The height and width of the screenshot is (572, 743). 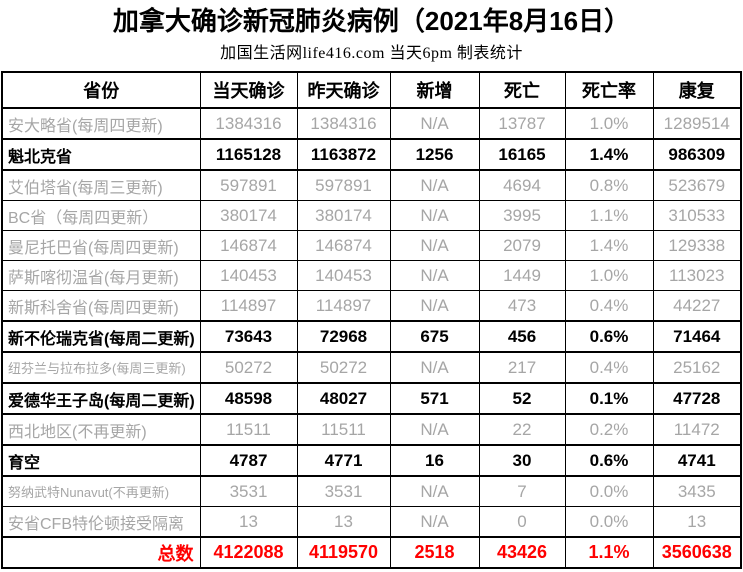 What do you see at coordinates (248, 460) in the screenshot?
I see `today-cell: 4787` at bounding box center [248, 460].